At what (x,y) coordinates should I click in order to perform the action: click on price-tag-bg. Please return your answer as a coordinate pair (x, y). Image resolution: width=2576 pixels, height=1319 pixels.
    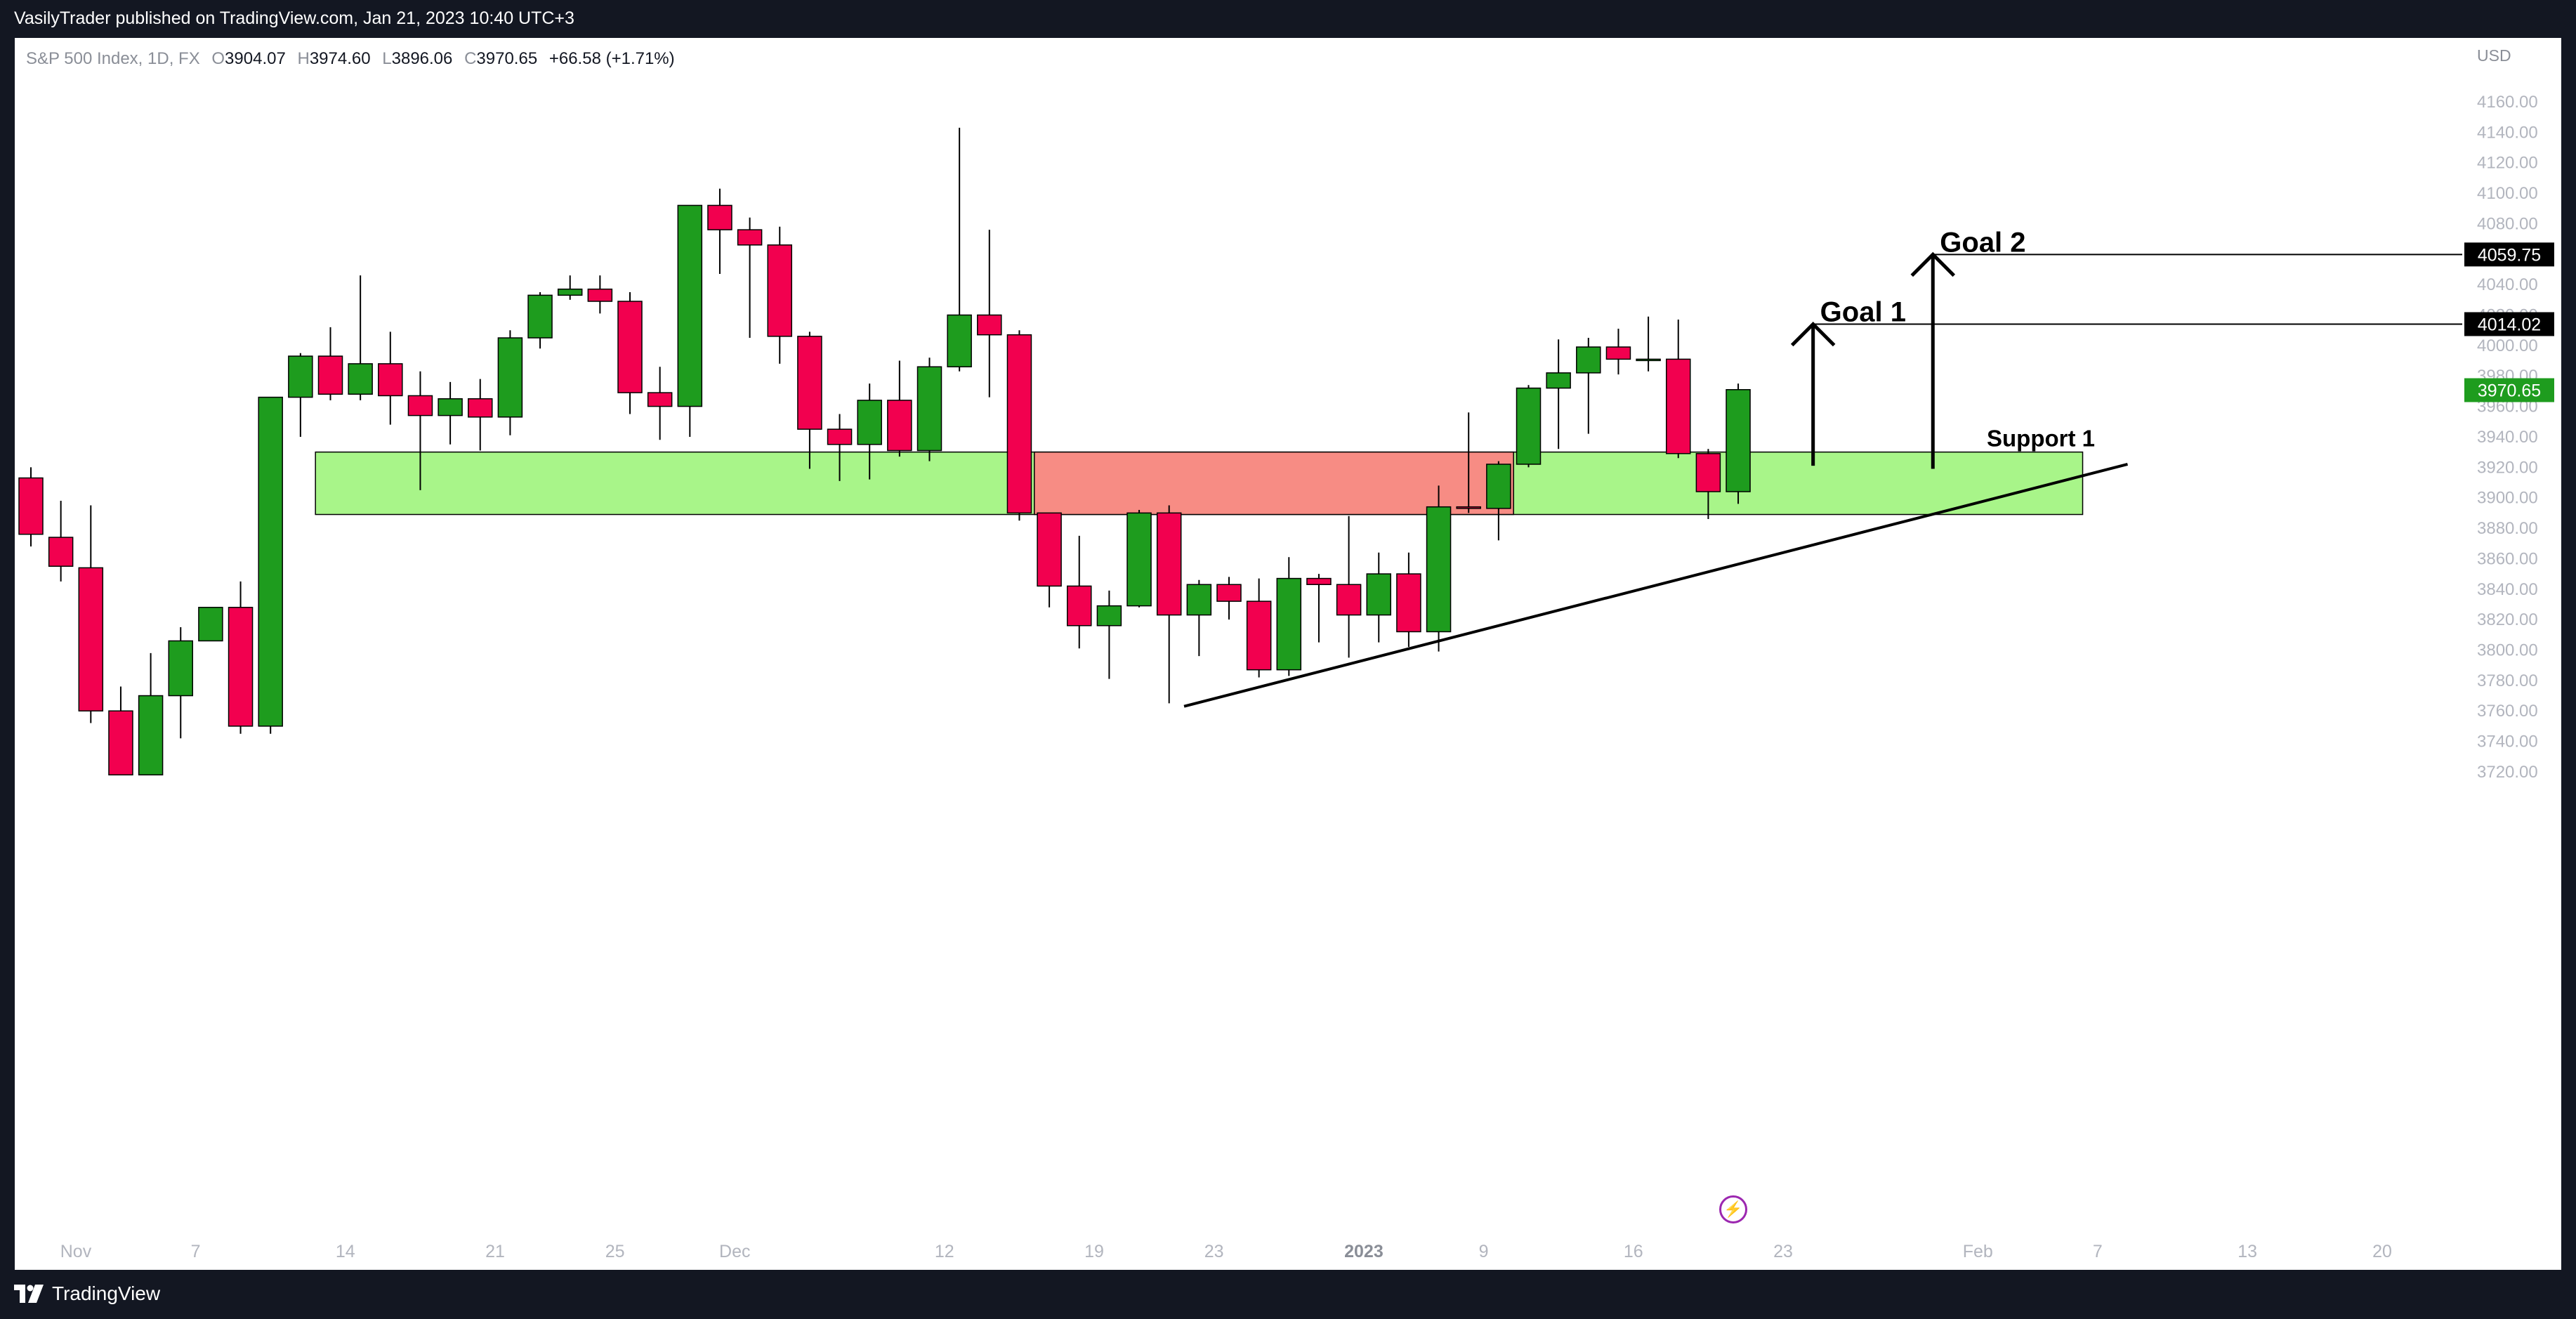
    Looking at the image, I should click on (2509, 254).